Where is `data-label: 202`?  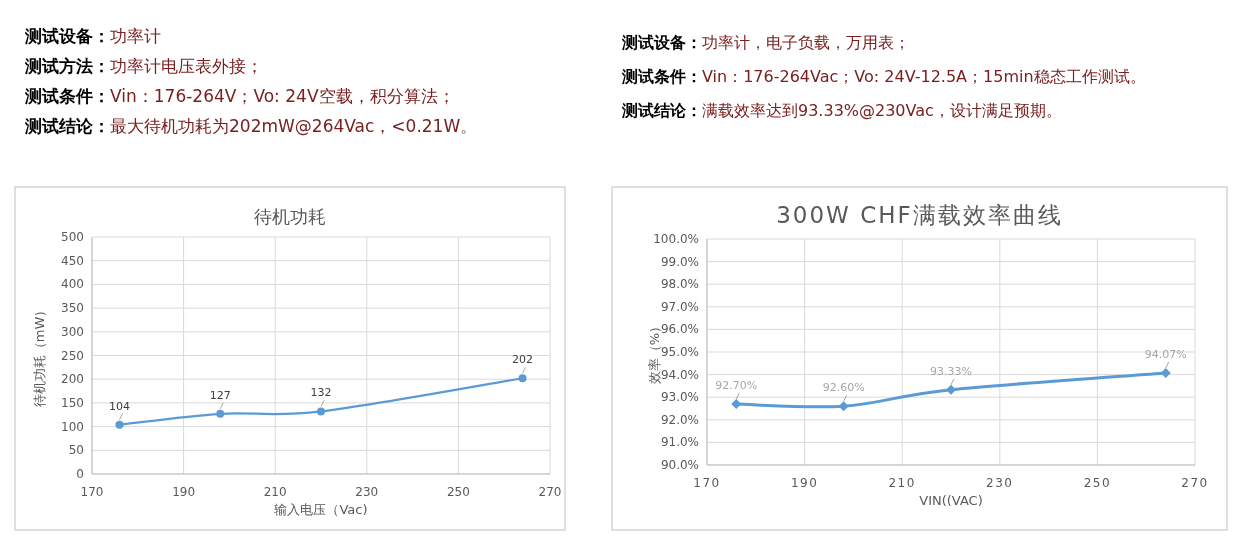
data-label: 202 is located at coordinates (523, 360).